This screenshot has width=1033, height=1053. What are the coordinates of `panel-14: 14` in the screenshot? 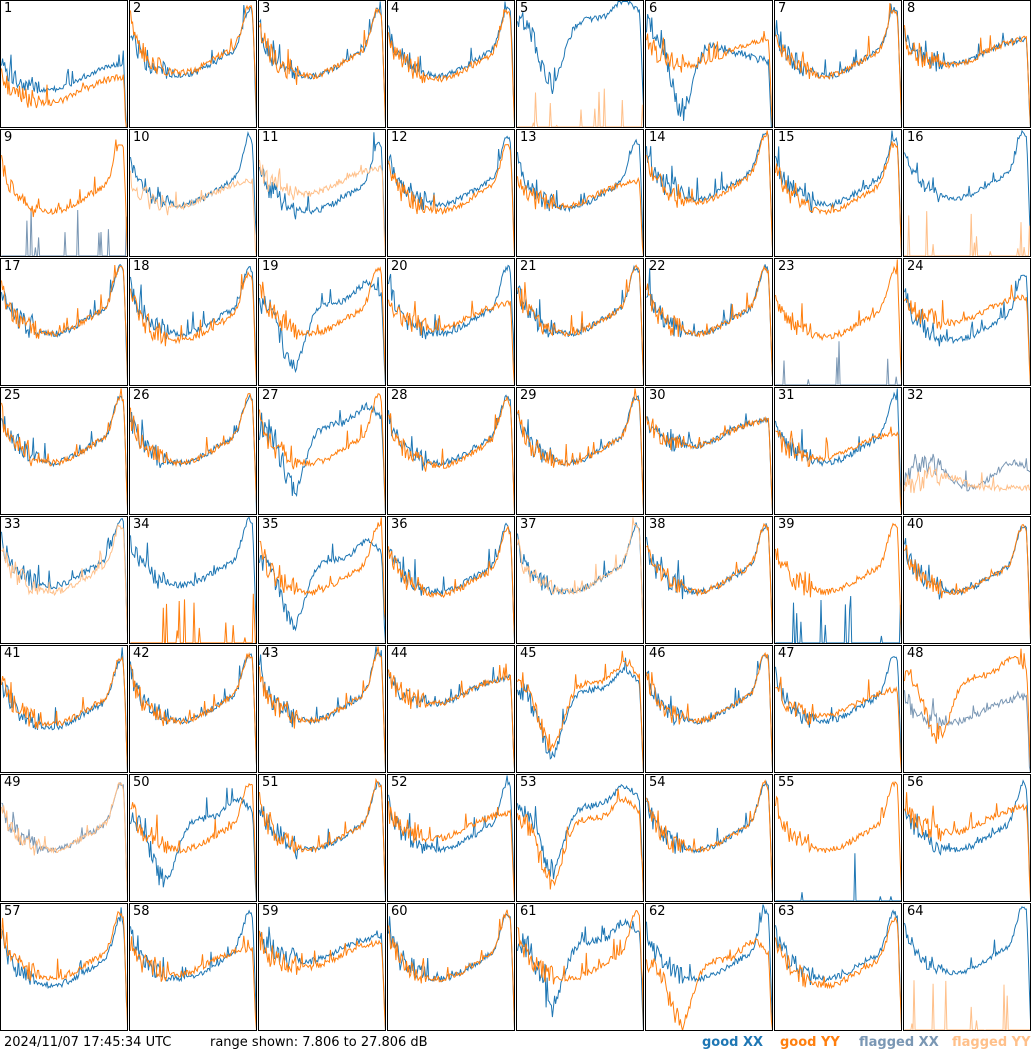 It's located at (709, 193).